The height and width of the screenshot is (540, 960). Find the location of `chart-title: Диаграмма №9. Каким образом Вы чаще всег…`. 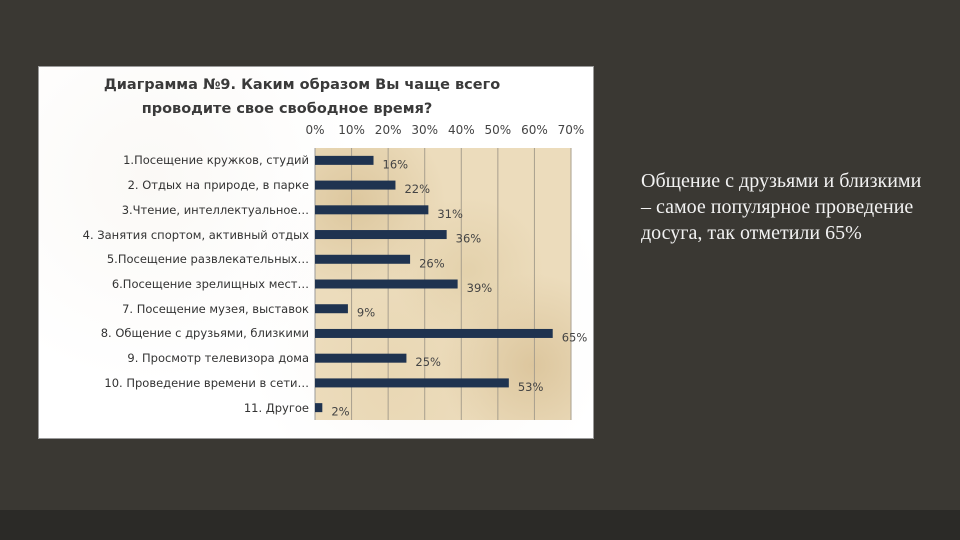

chart-title: Диаграмма №9. Каким образом Вы чаще всег… is located at coordinates (317, 97).